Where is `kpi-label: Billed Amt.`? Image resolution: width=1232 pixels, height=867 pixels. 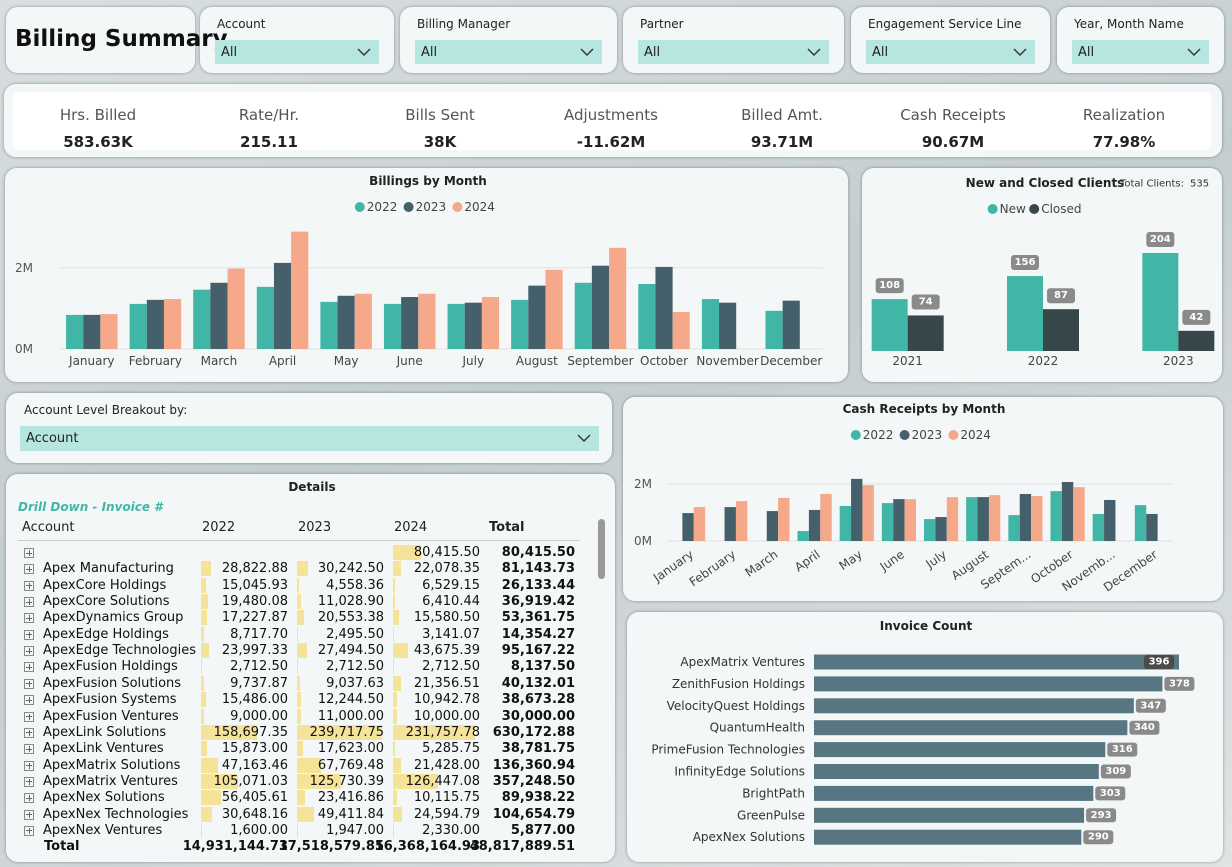 kpi-label: Billed Amt. is located at coordinates (782, 115).